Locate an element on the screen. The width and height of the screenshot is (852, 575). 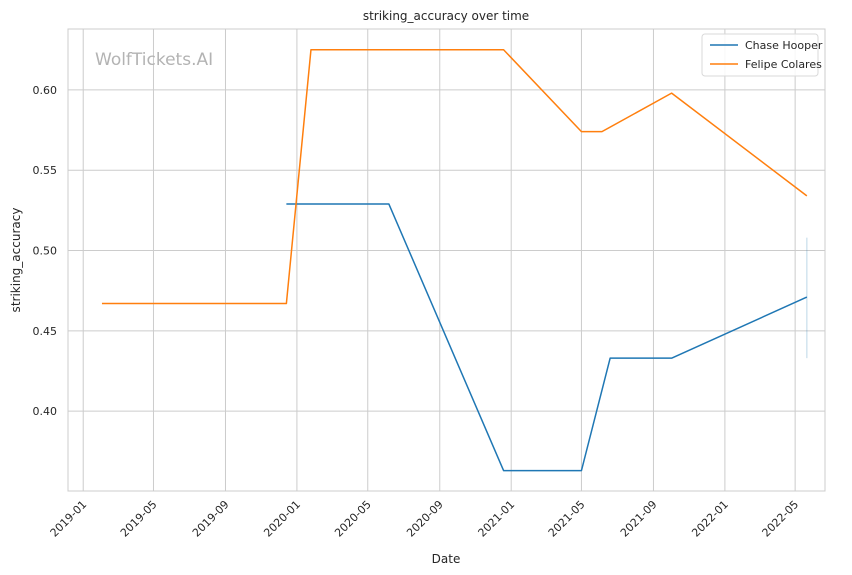
y-tick-label: 0.40 is located at coordinates (45, 411).